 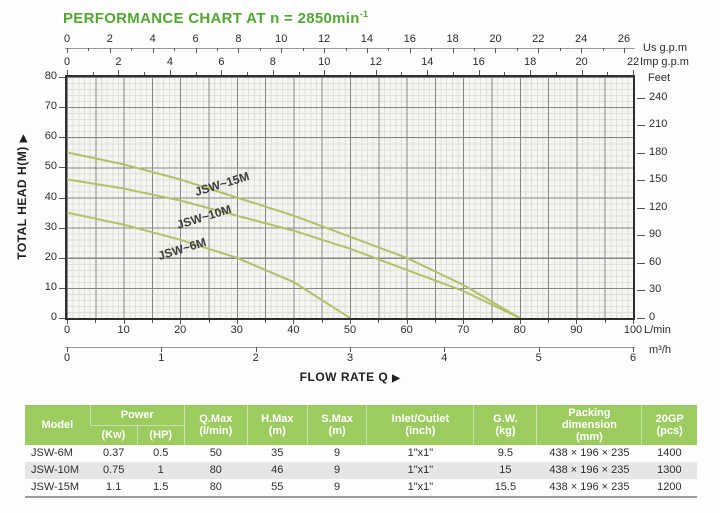 I want to click on col-header-packing-line2: dimension, so click(x=589, y=425).